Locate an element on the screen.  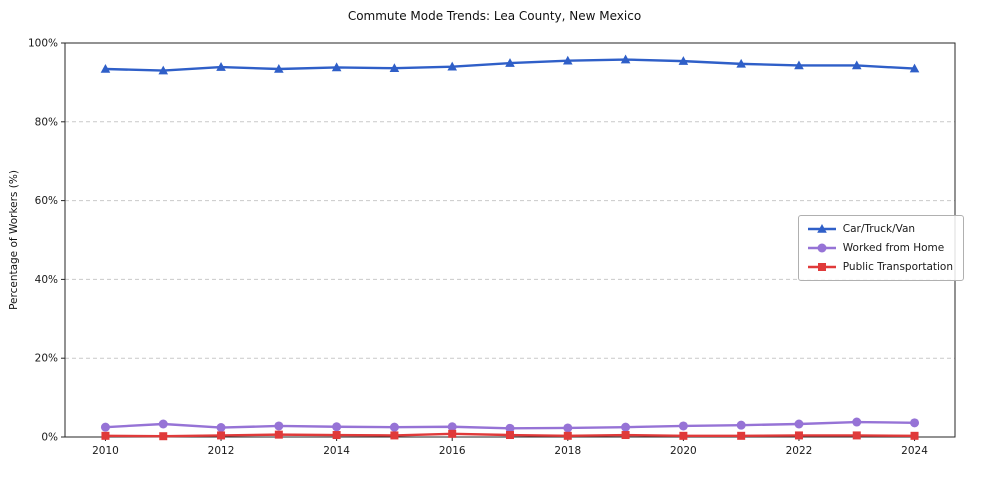
svg-text: 80% is located at coordinates (46, 122).